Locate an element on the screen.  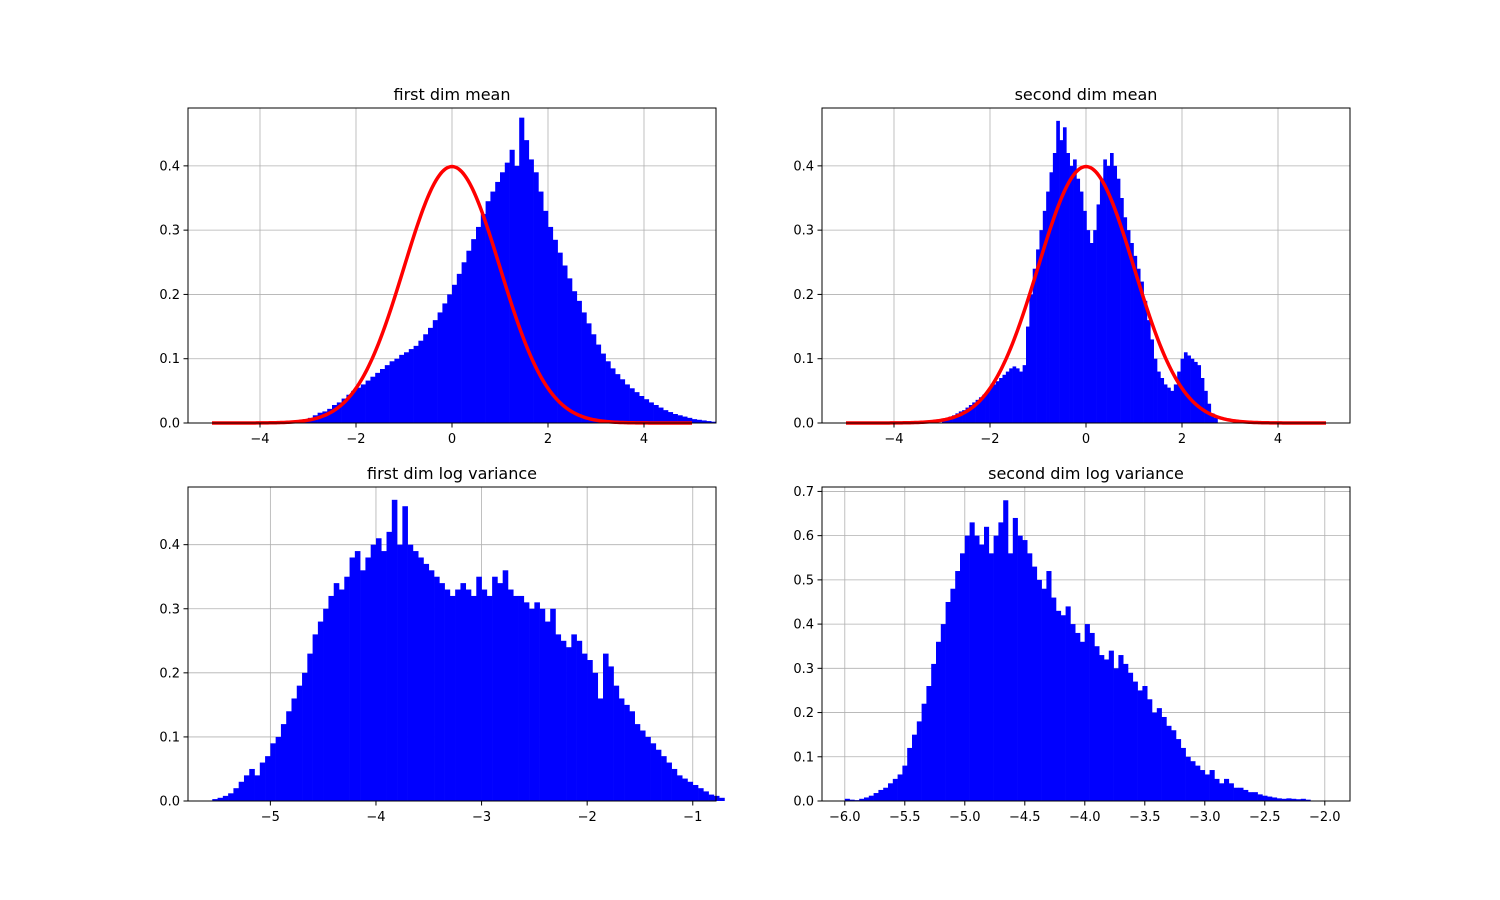
x-tick-label: −5.5 is located at coordinates (905, 817).